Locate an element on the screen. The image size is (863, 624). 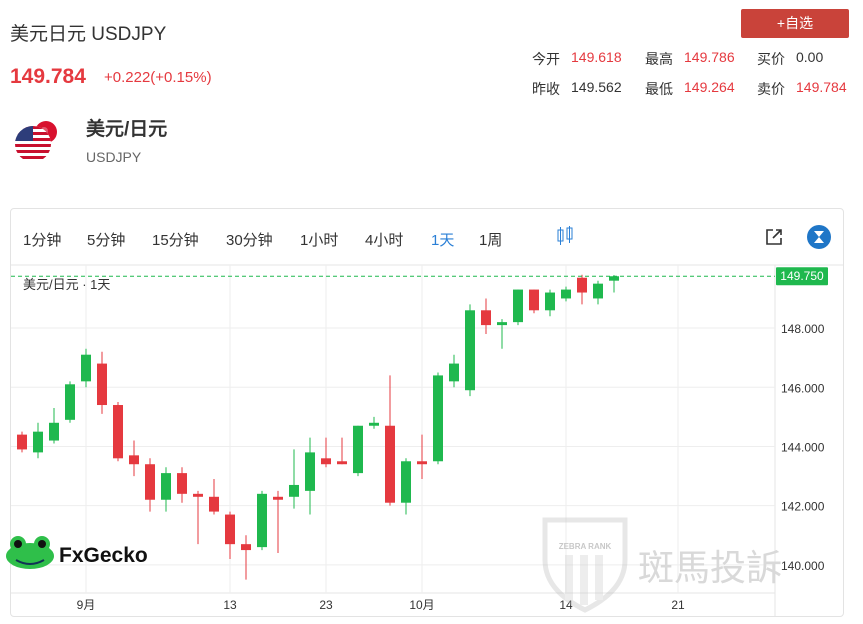
x-tick-label: 13 is located at coordinates (230, 605).